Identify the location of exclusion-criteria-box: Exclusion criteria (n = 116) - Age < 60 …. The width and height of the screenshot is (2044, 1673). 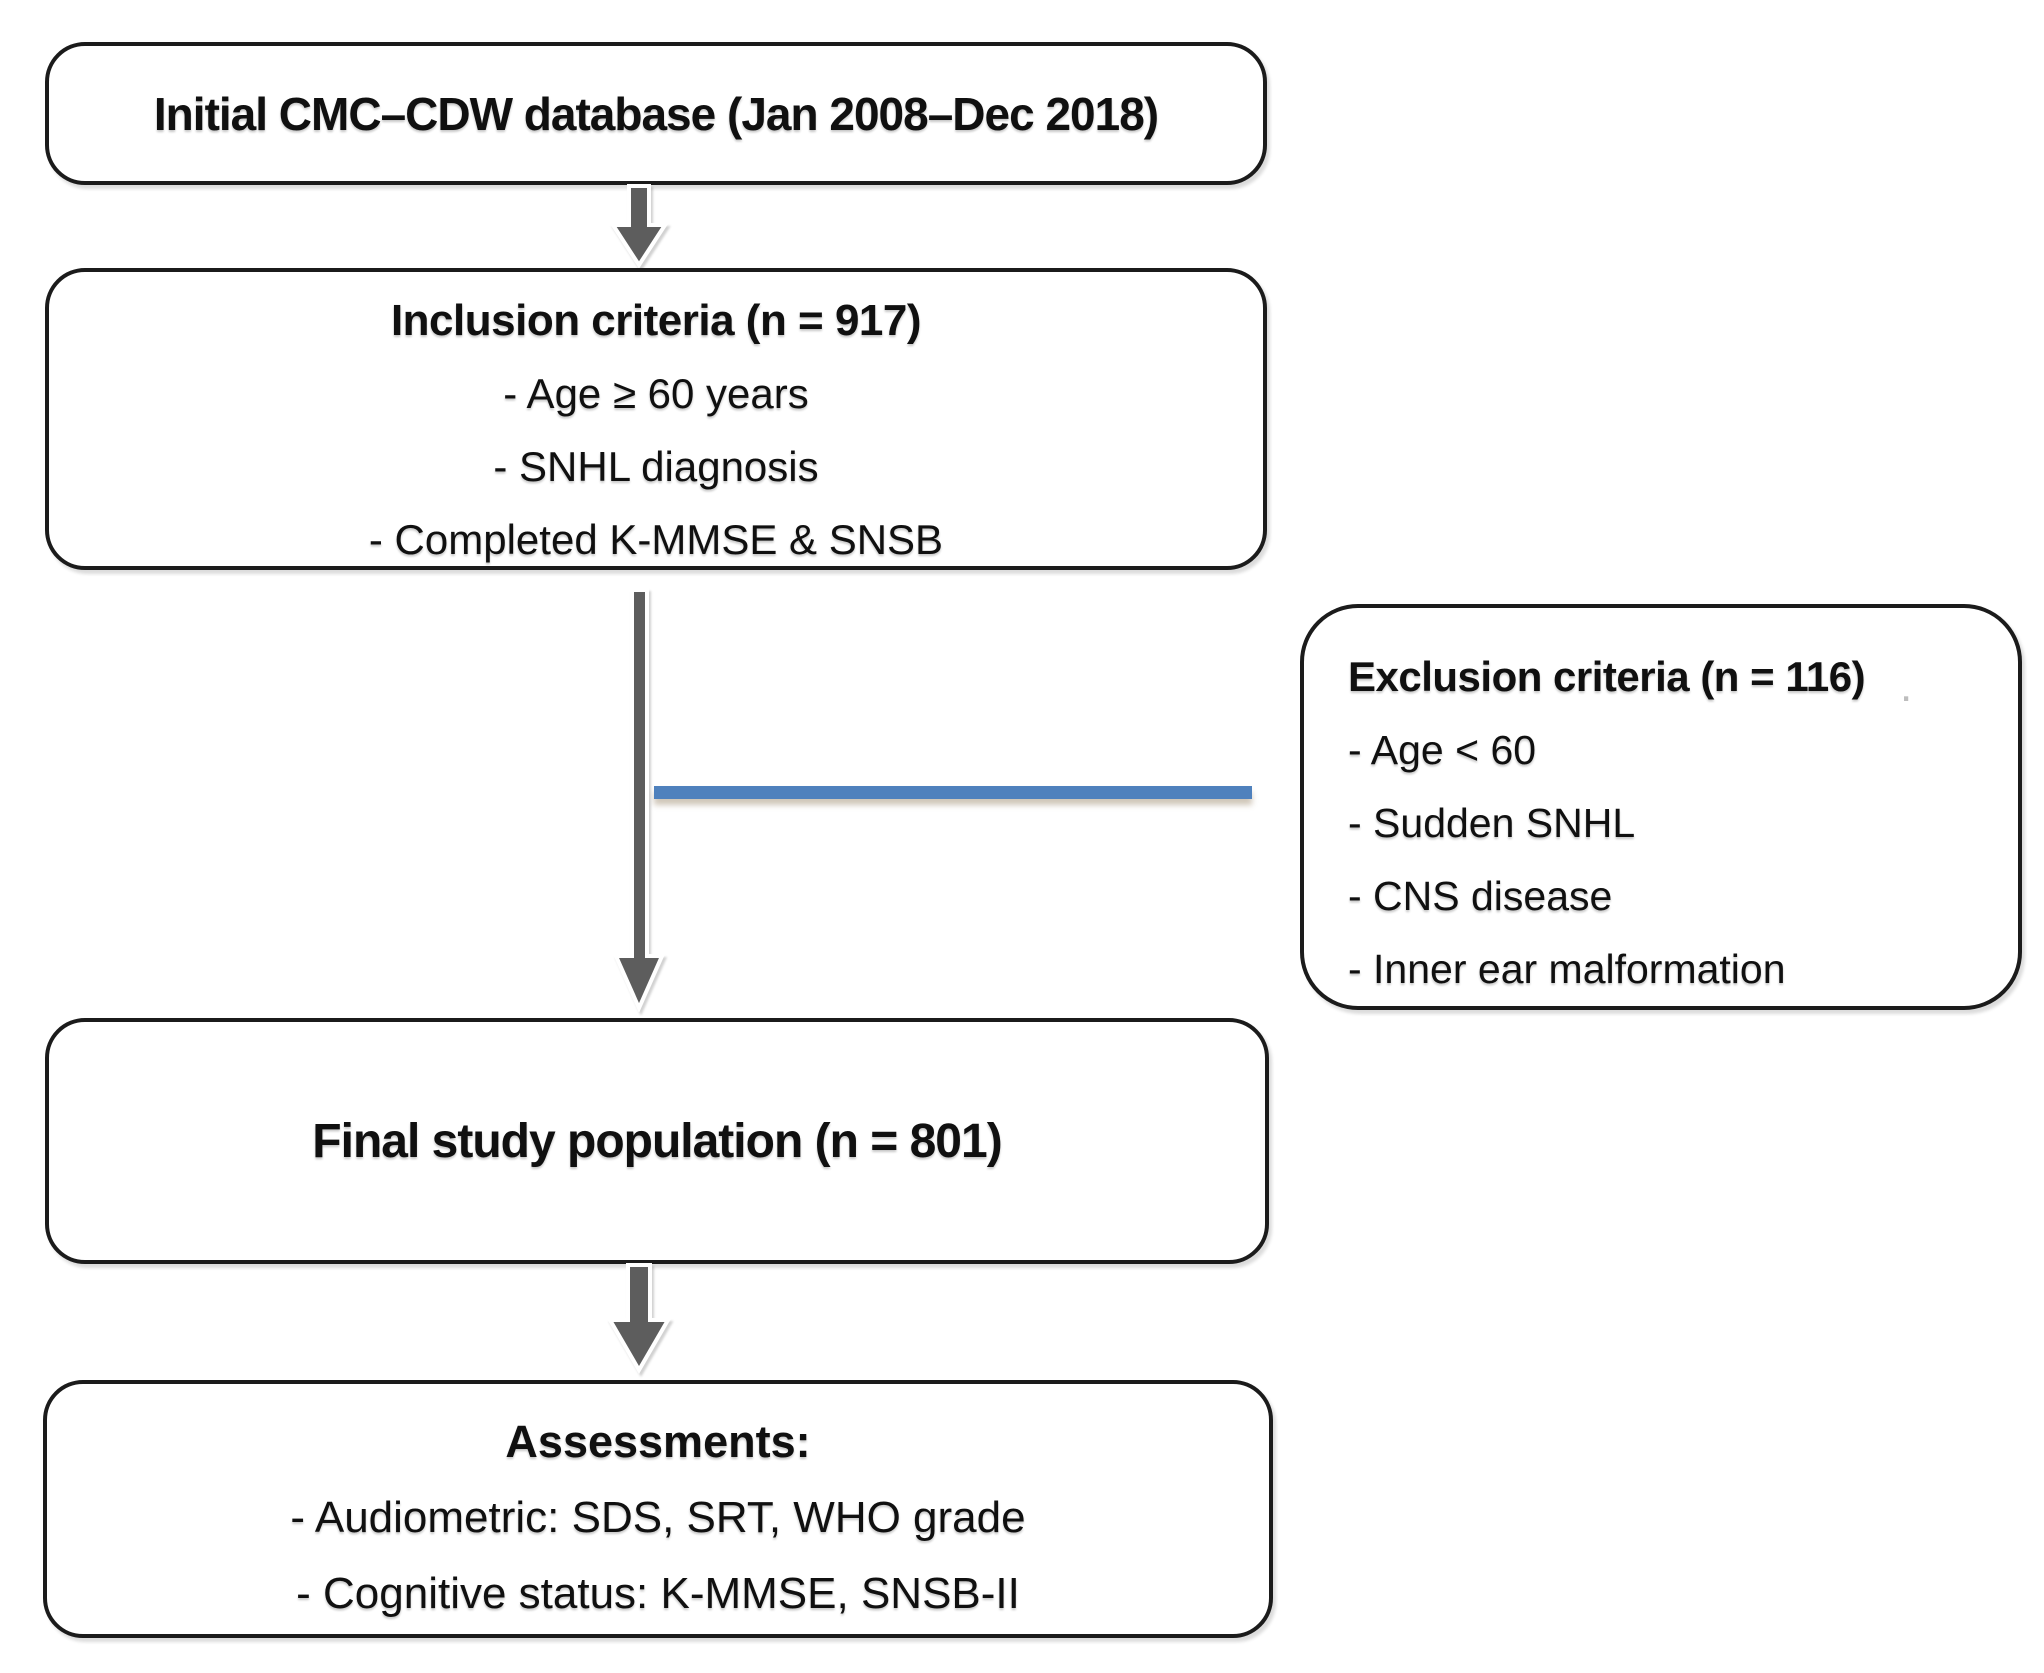
(1661, 807).